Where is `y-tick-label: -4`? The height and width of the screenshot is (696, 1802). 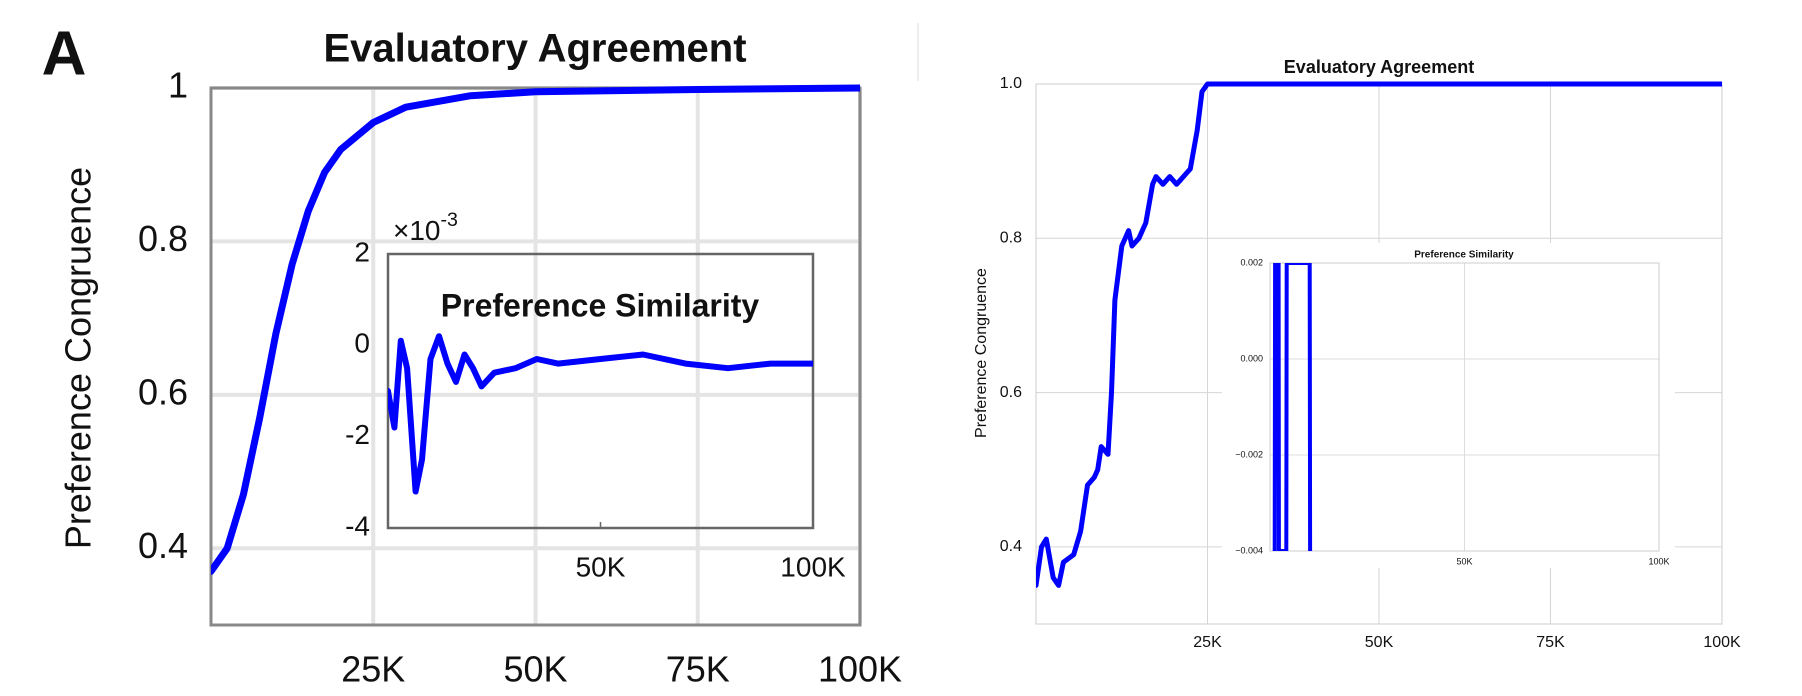 y-tick-label: -4 is located at coordinates (357, 525).